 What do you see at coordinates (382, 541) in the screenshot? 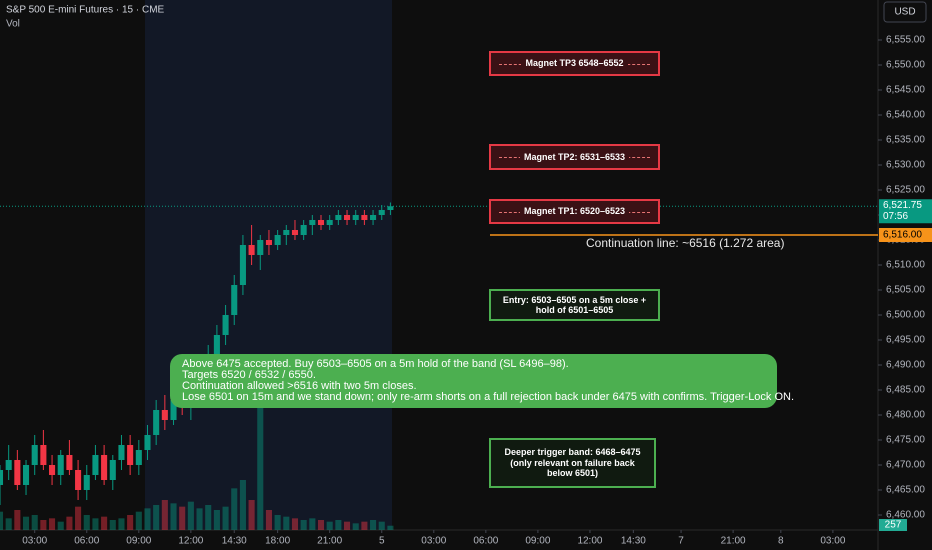
I see `x-tick-label: 5` at bounding box center [382, 541].